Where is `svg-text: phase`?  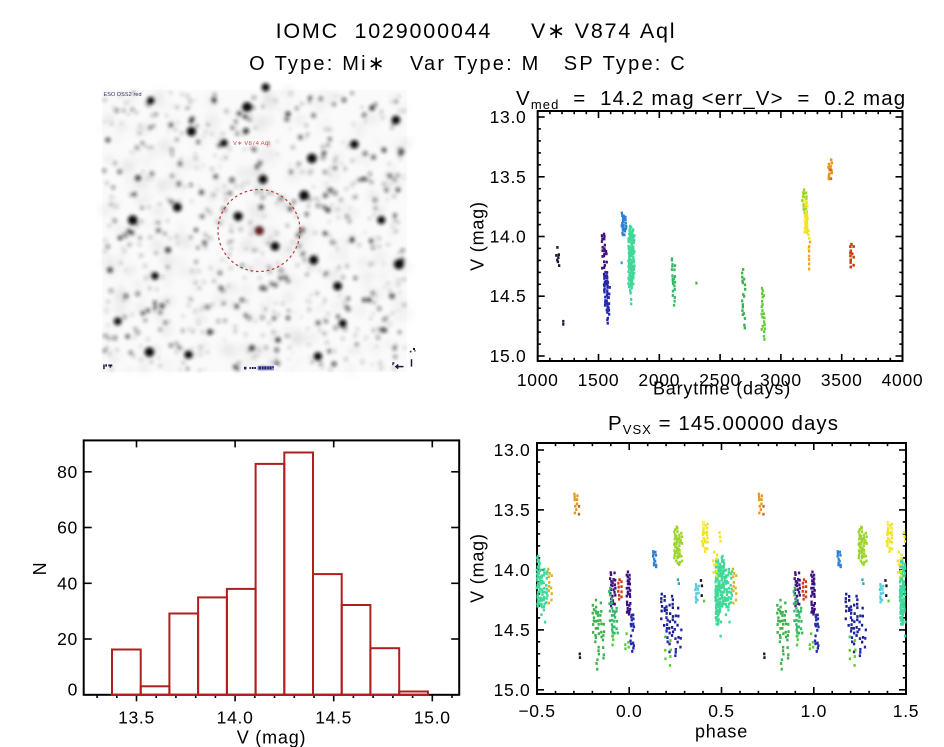 svg-text: phase is located at coordinates (721, 732).